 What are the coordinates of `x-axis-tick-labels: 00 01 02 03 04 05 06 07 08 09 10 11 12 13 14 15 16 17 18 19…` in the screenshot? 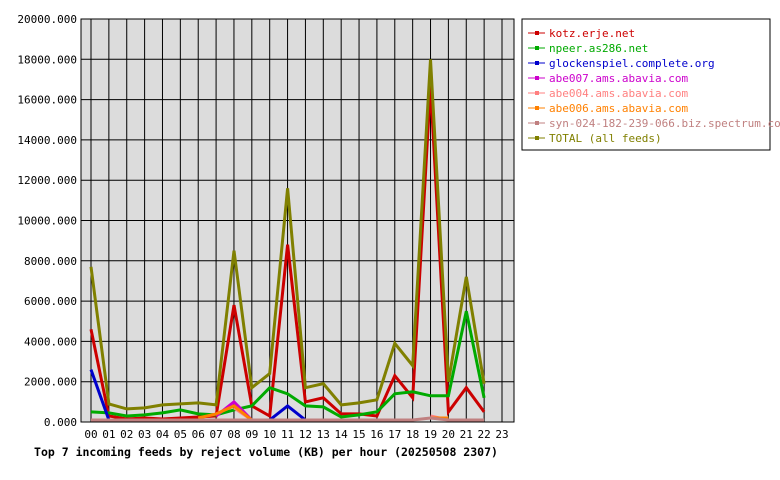 It's located at (296, 434).